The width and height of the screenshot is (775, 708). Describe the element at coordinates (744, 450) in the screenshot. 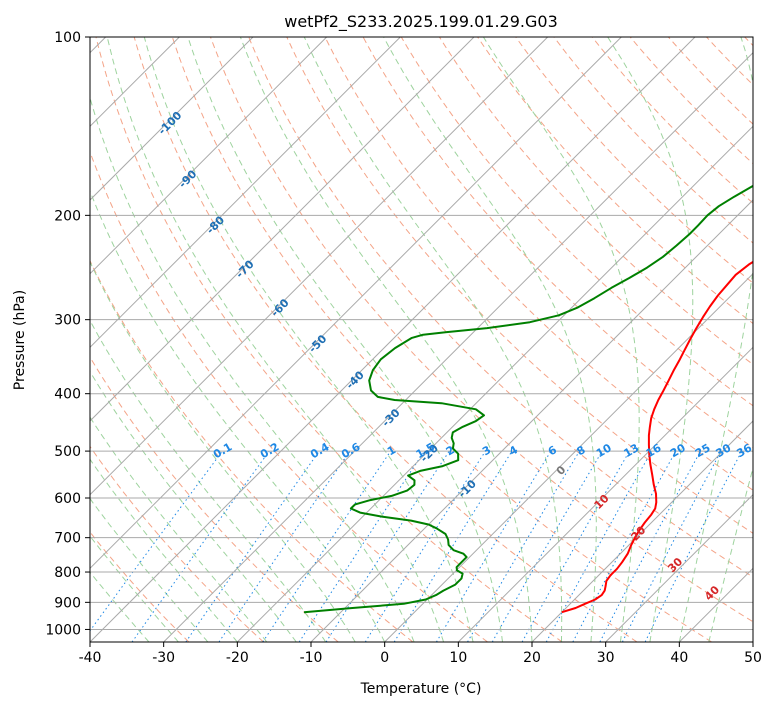

I see `mixing-ratio-label: 36` at that location.